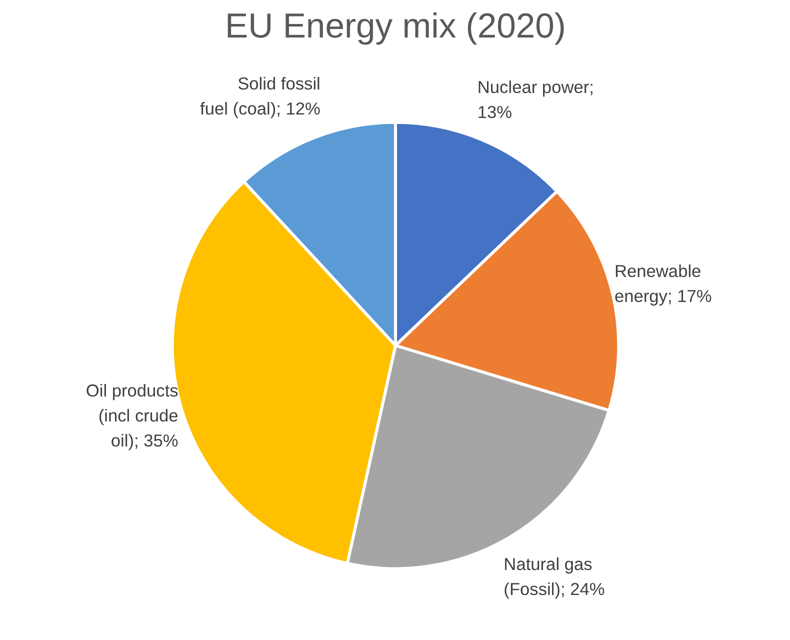 The image size is (790, 640). I want to click on slice-label: Renewable energy; 17%, so click(663, 283).